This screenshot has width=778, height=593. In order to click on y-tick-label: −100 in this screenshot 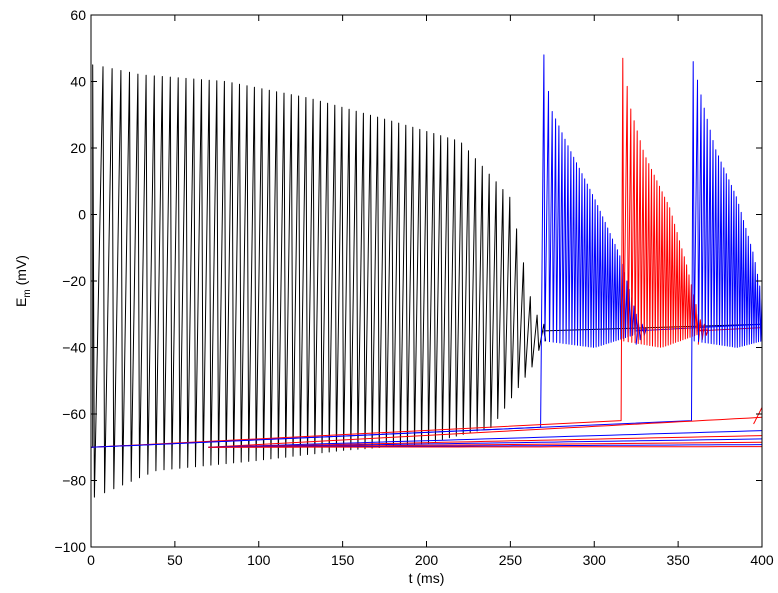, I will do `click(70, 547)`.